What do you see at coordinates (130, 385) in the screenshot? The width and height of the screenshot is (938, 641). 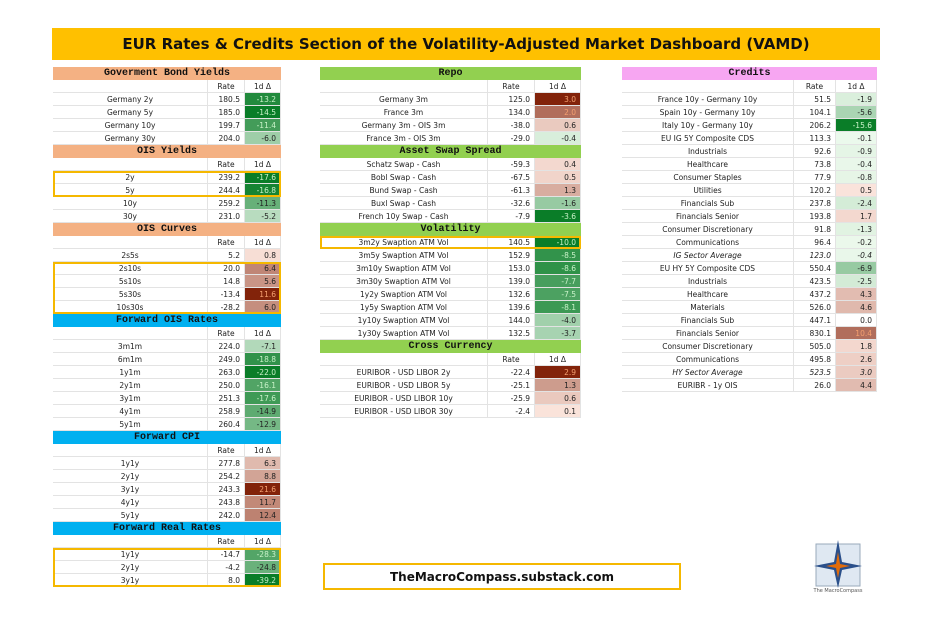 I see `row-label: 2y1m` at bounding box center [130, 385].